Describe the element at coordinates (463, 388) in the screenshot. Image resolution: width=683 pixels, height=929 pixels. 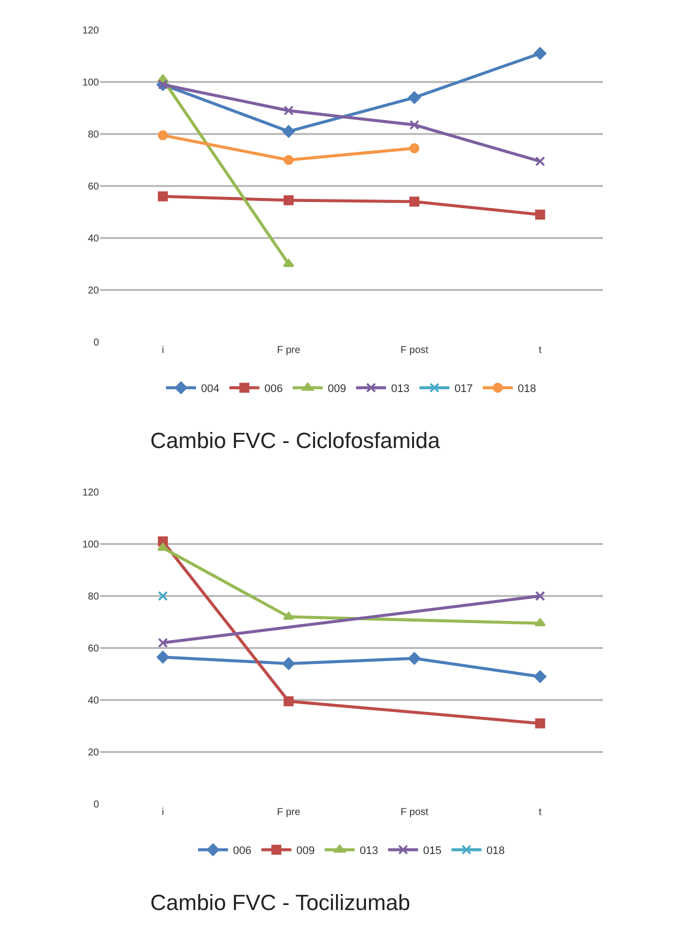
I see `legend-label: 017` at that location.